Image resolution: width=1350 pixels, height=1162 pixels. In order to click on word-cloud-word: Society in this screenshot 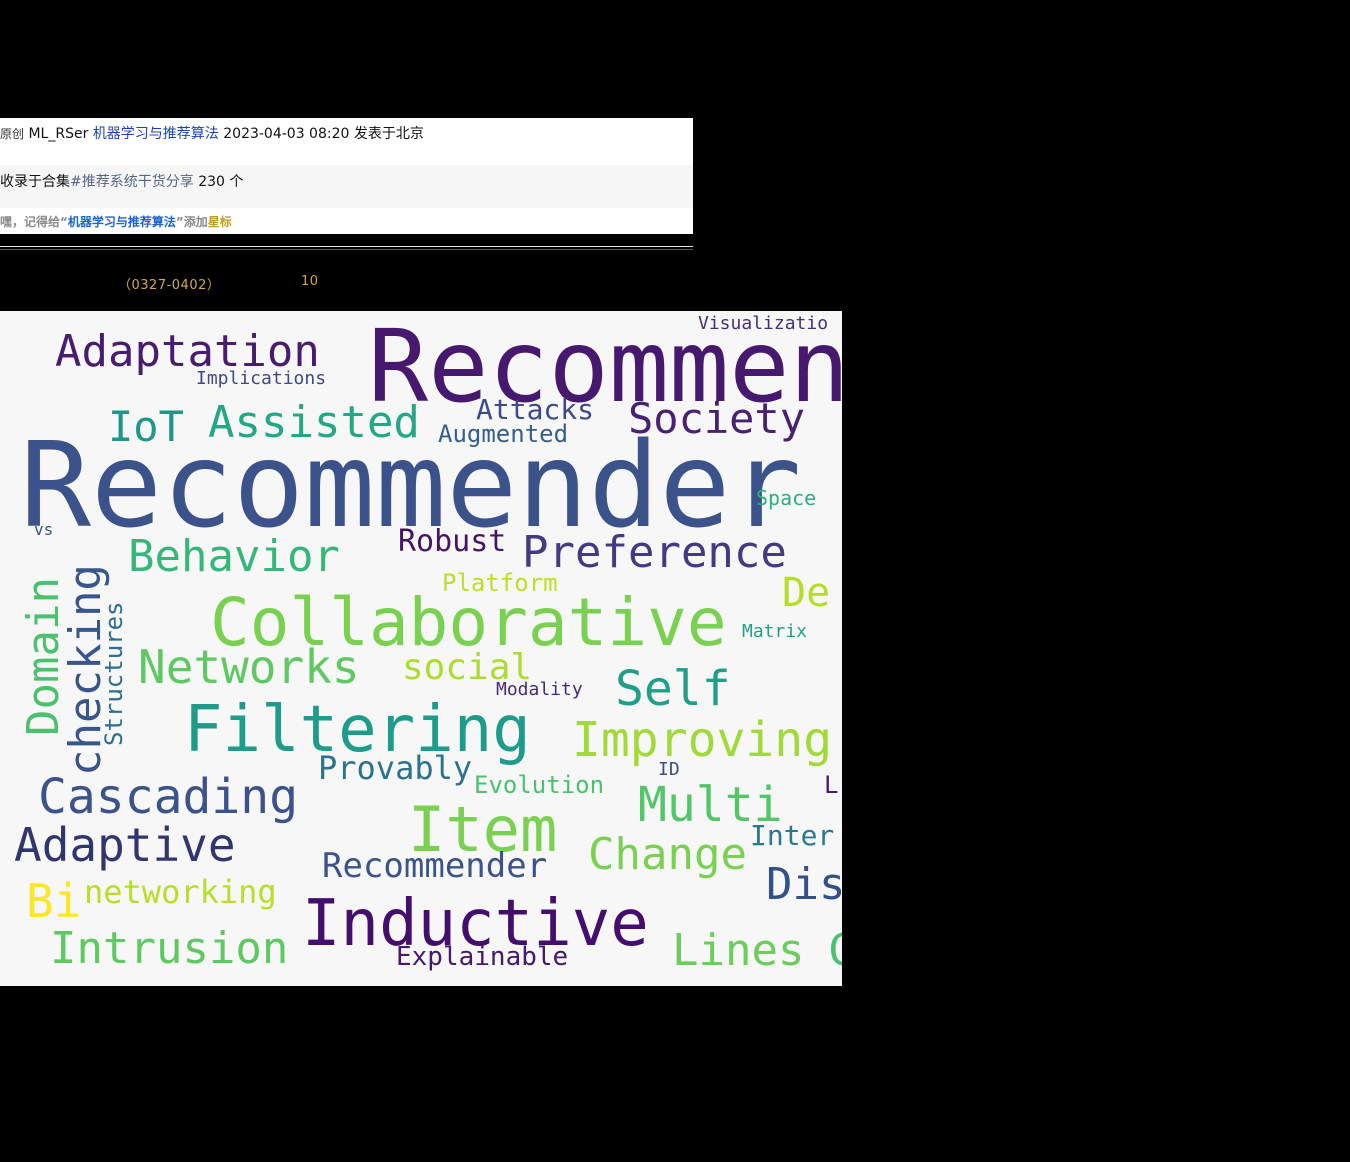, I will do `click(716, 418)`.